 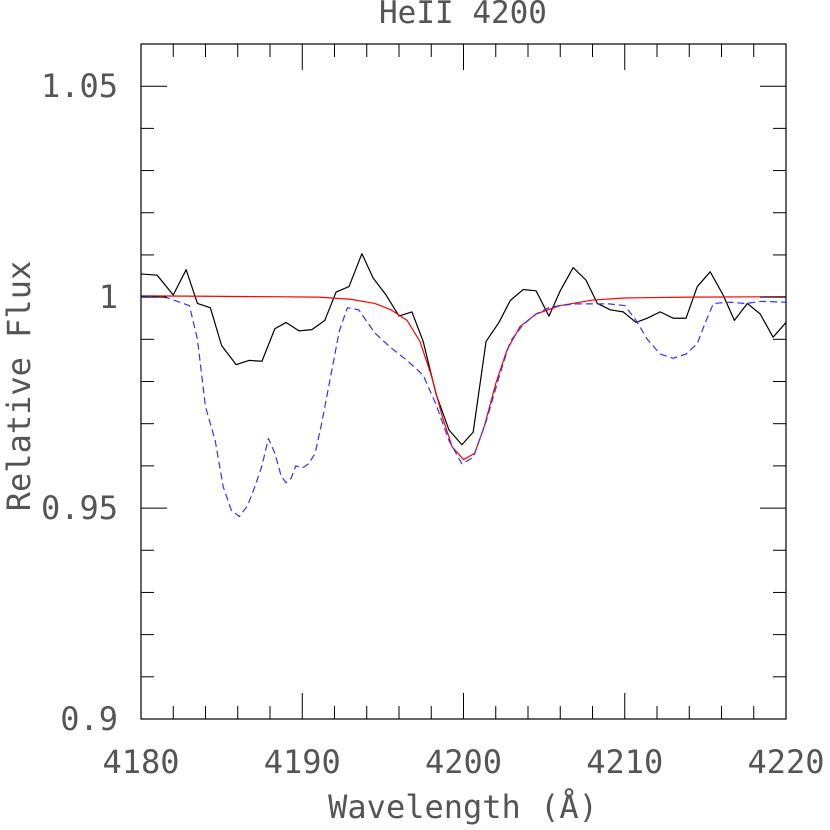 What do you see at coordinates (79, 508) in the screenshot?
I see `y-tick-label: 0.95` at bounding box center [79, 508].